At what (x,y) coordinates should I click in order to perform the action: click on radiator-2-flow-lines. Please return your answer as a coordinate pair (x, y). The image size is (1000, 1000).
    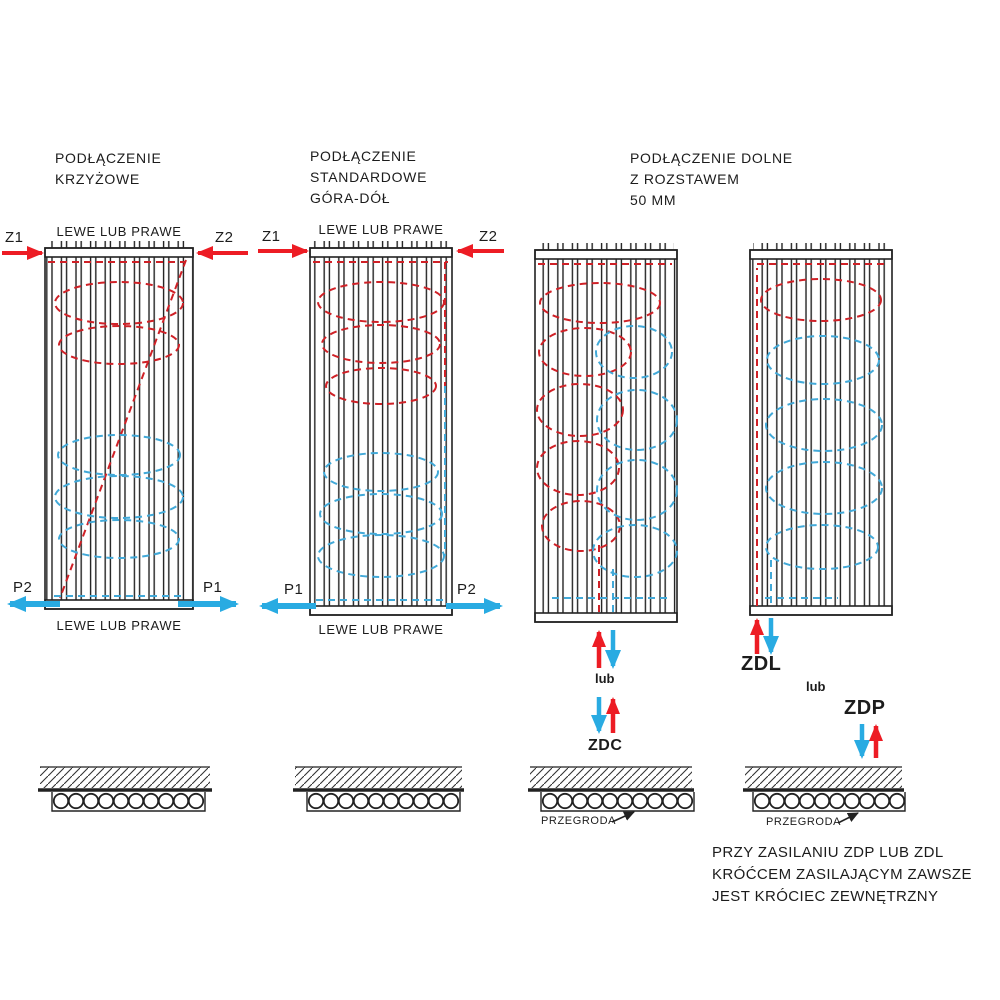
    Looking at the image, I should click on (380, 431).